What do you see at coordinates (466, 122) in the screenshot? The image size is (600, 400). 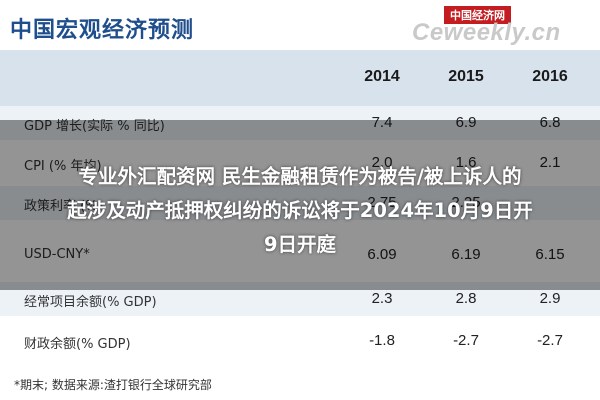 I see `cell-2015: 6.9` at bounding box center [466, 122].